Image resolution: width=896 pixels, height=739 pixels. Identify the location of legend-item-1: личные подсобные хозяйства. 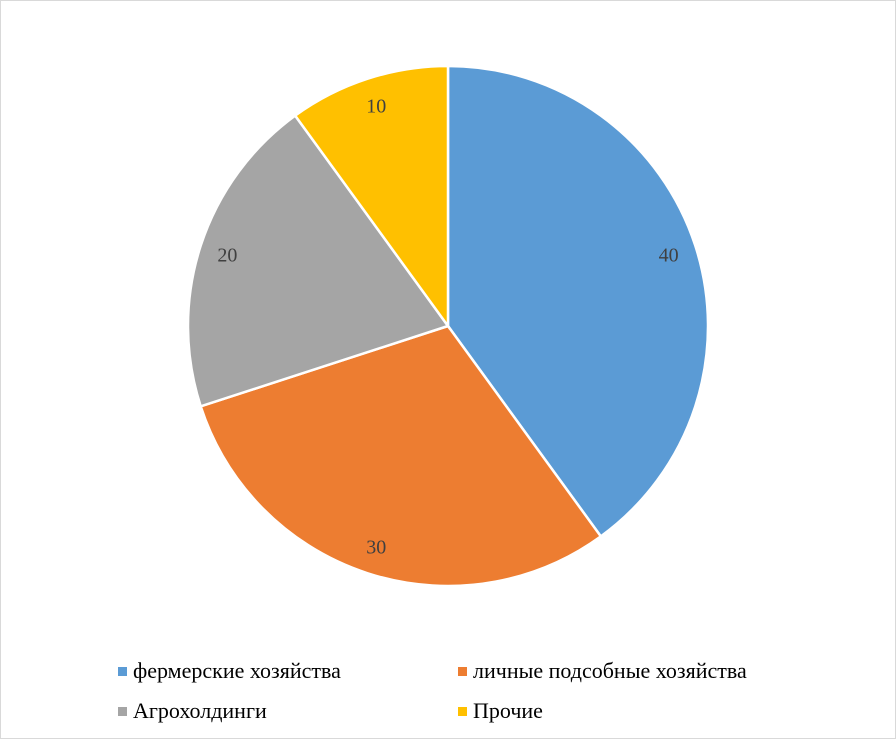
(602, 671).